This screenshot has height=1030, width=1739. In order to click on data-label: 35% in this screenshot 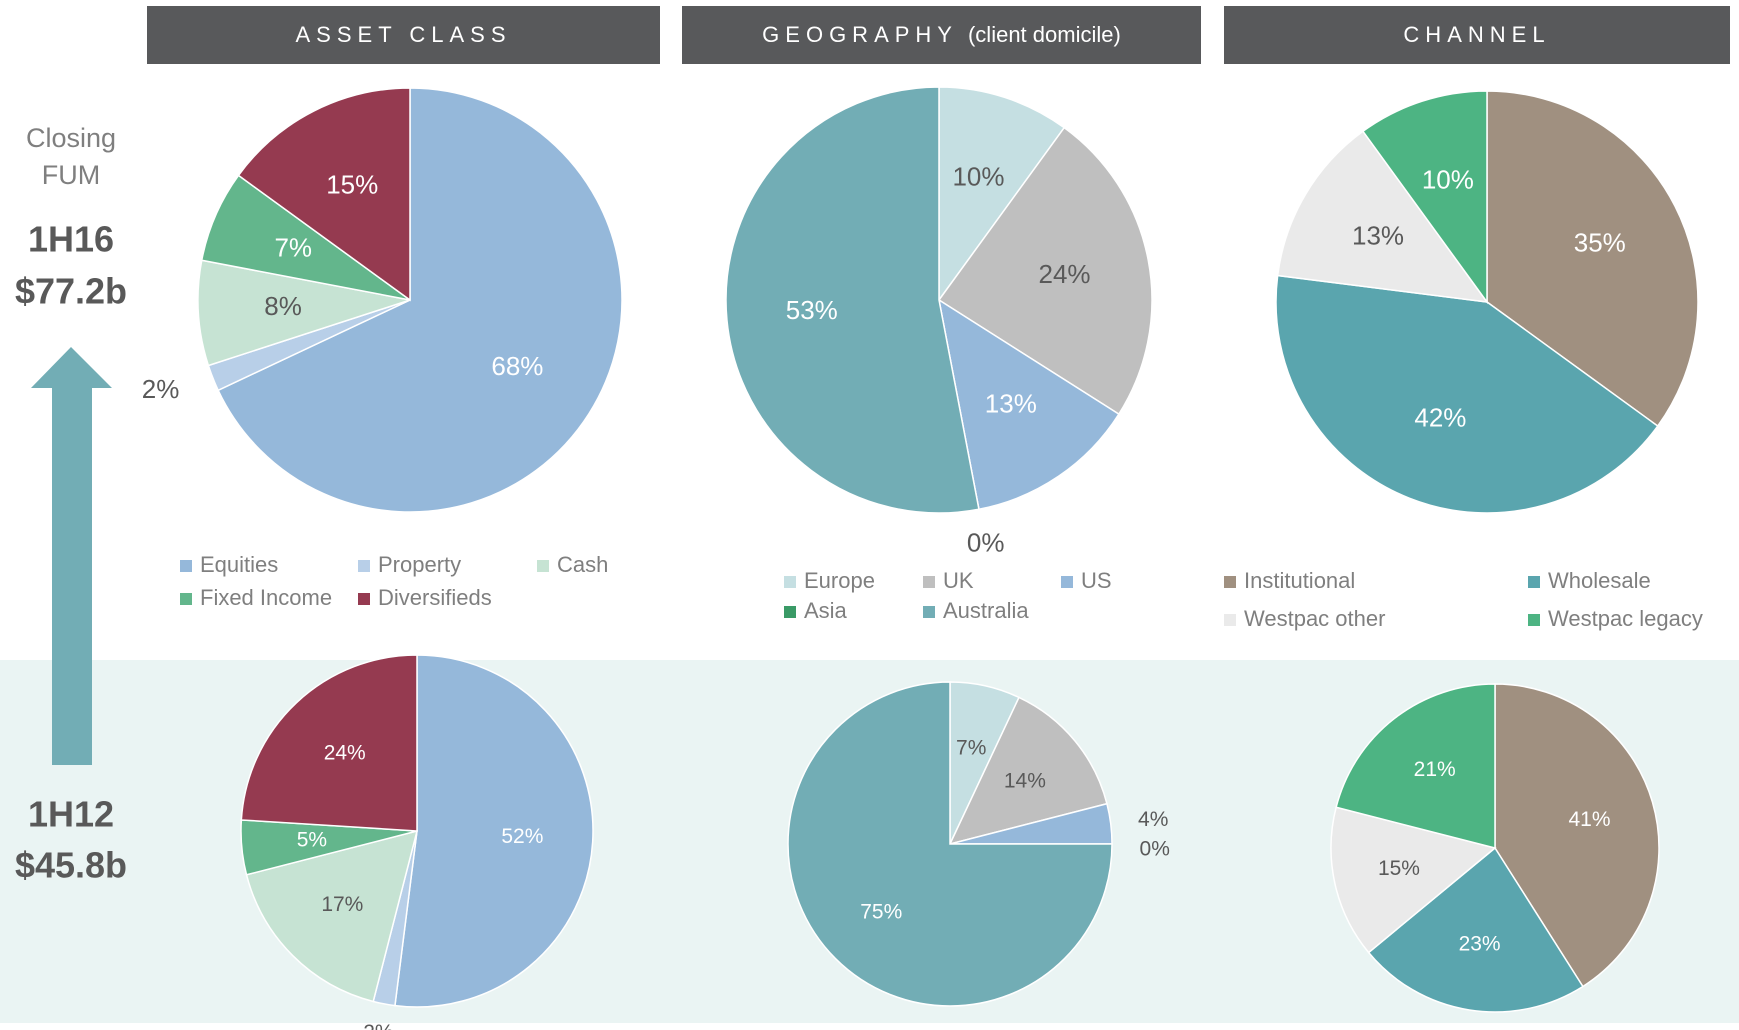, I will do `click(1600, 242)`.